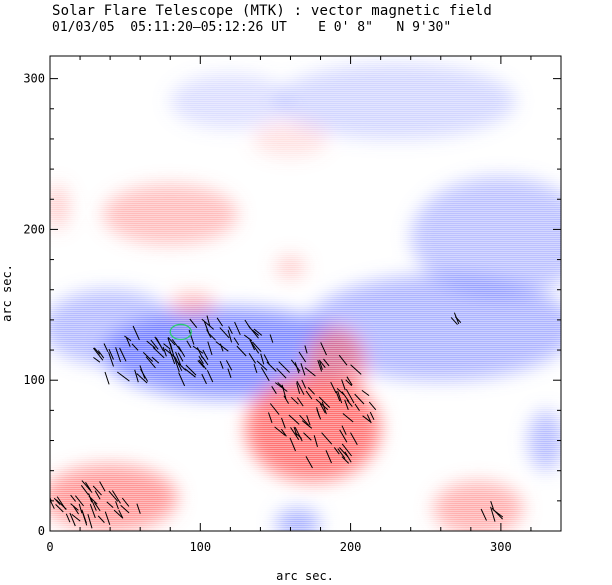 The image size is (612, 585). I want to click on x-tick-label: 300, so click(501, 547).